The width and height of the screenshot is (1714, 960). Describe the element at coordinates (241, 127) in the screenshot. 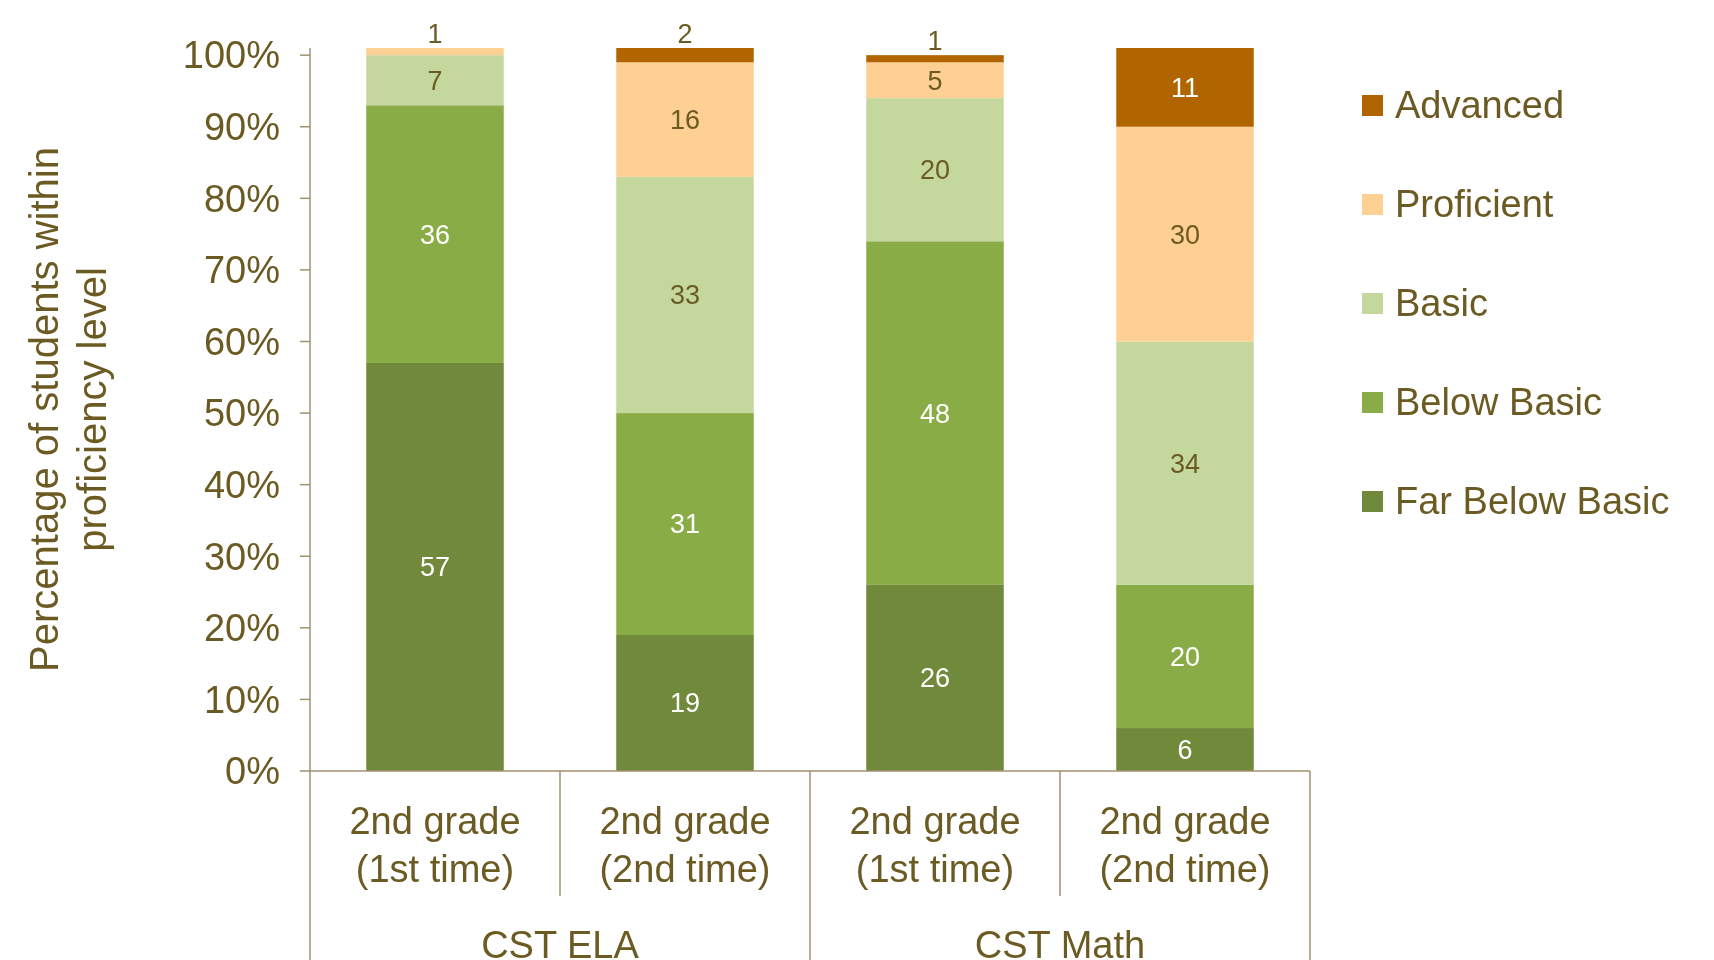

I see `y-tick-label: 90%` at that location.